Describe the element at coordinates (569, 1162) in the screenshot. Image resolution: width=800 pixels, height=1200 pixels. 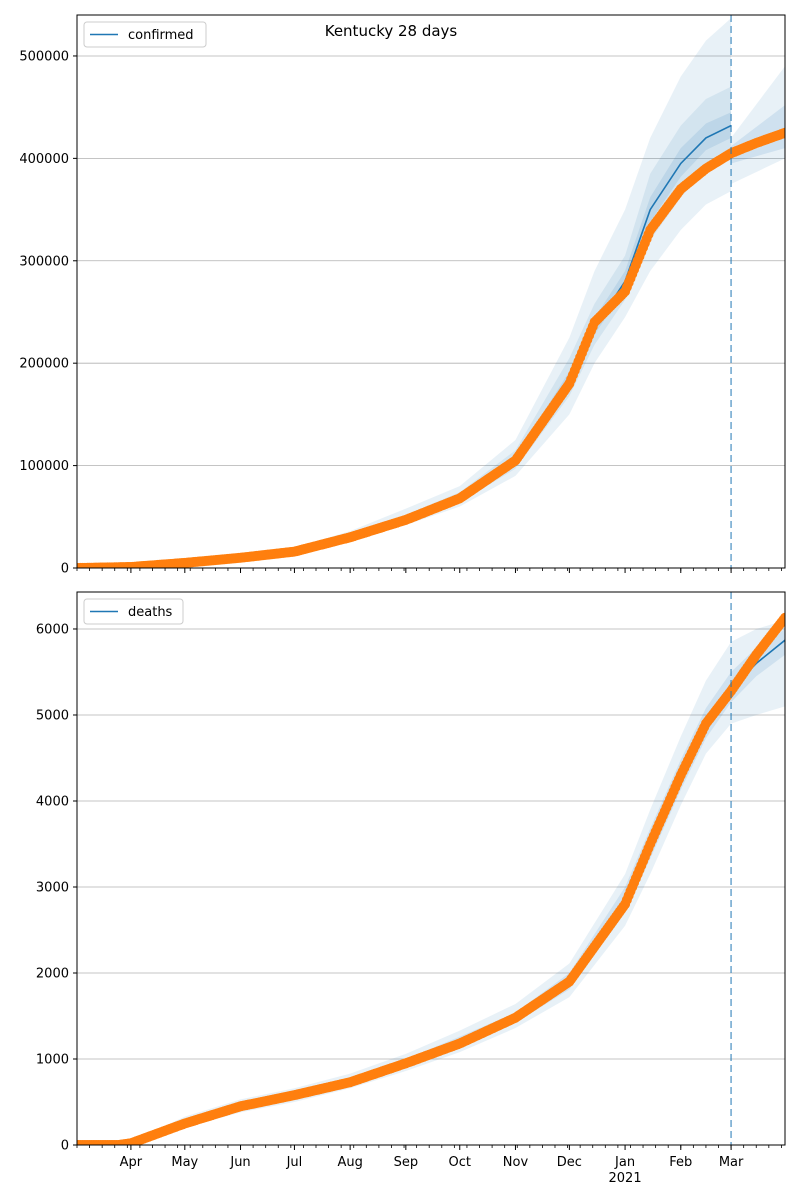
I see `x-tick-label: Dec` at that location.